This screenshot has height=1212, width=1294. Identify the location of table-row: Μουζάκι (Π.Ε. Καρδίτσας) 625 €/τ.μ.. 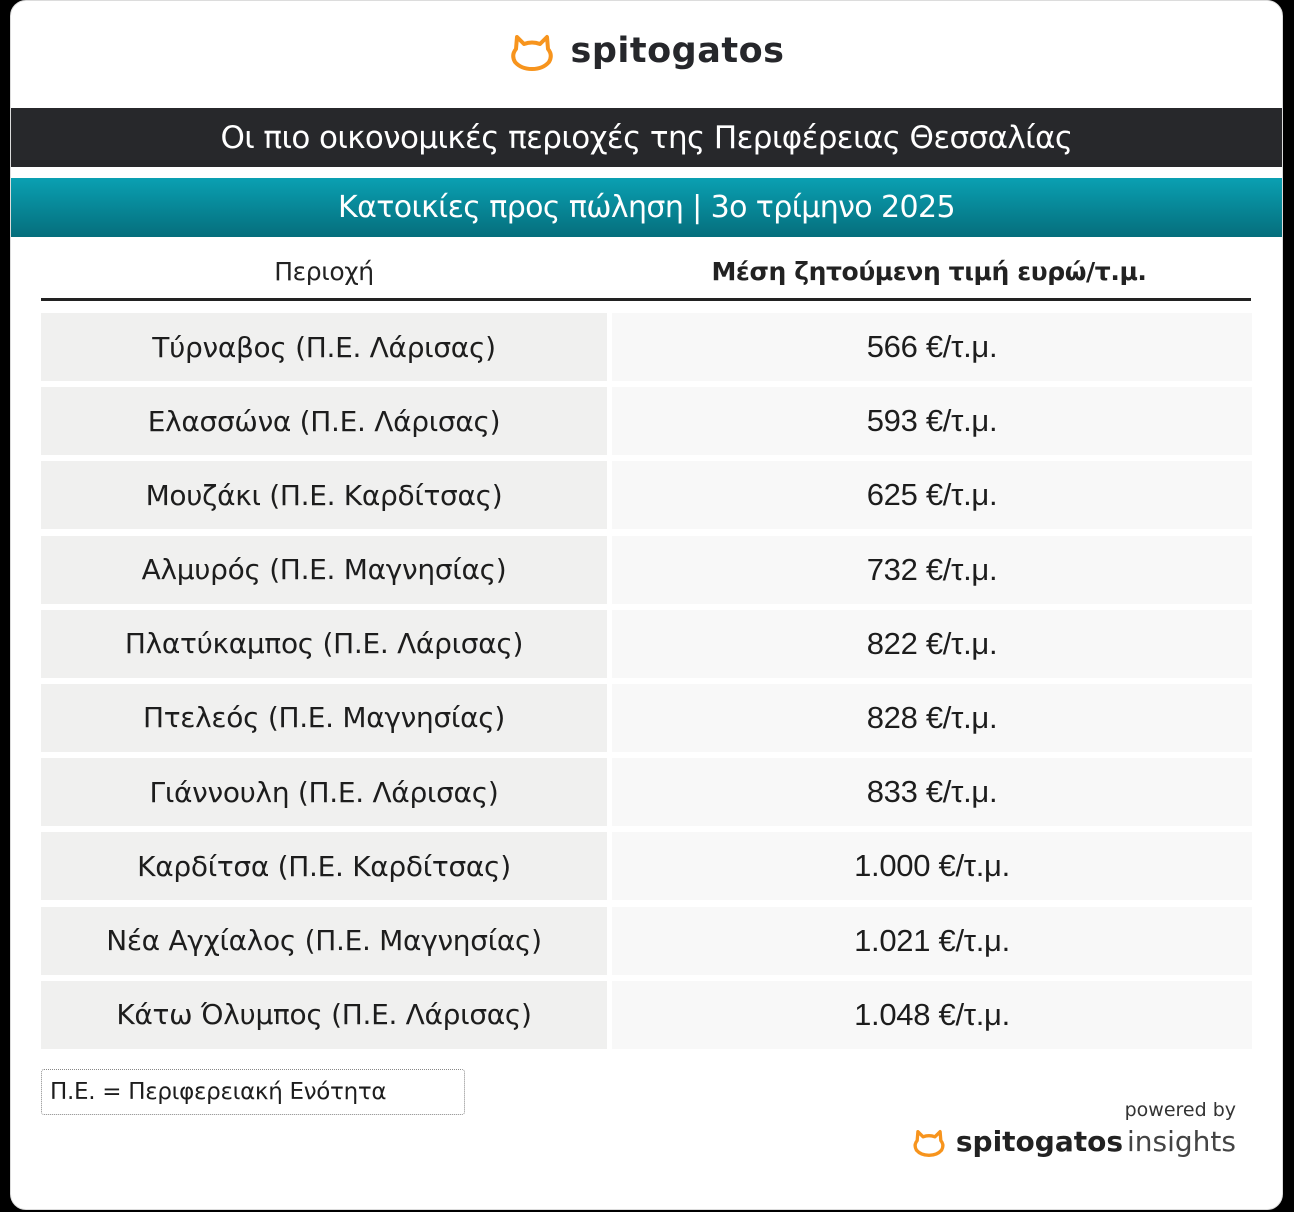
(646, 495).